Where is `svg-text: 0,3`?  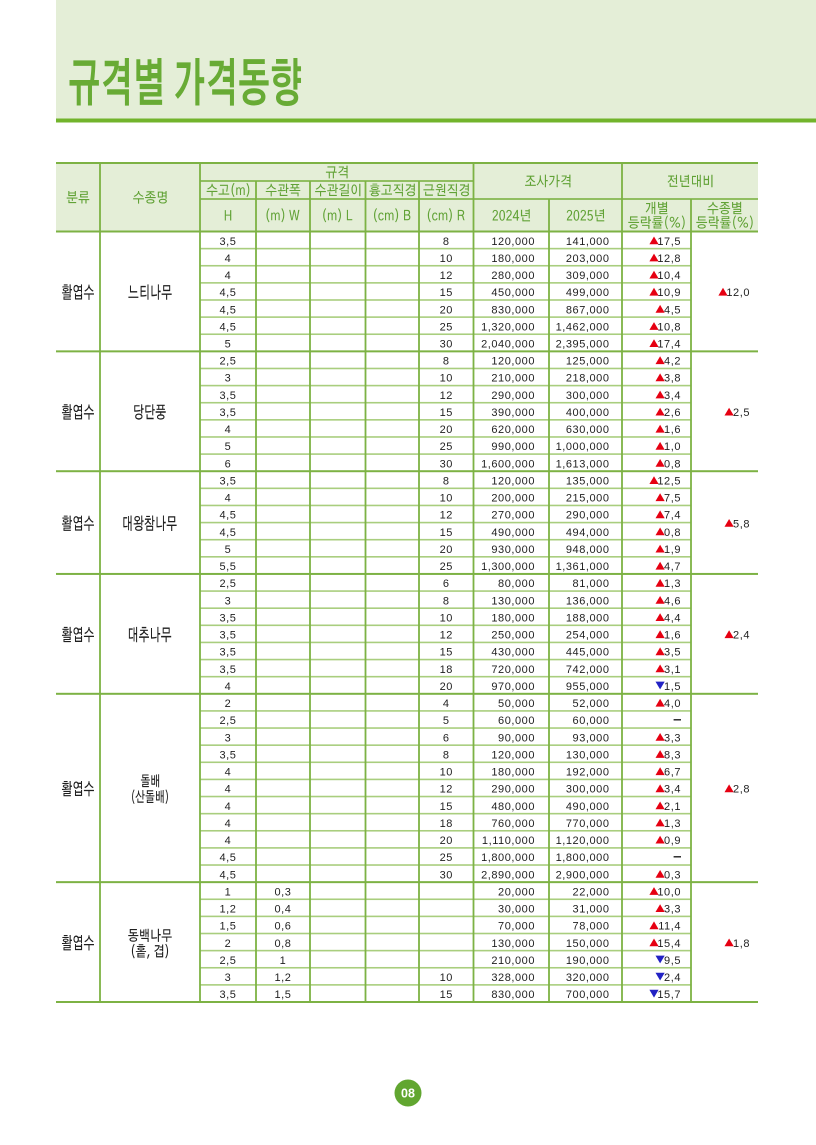
svg-text: 0,3 is located at coordinates (672, 875).